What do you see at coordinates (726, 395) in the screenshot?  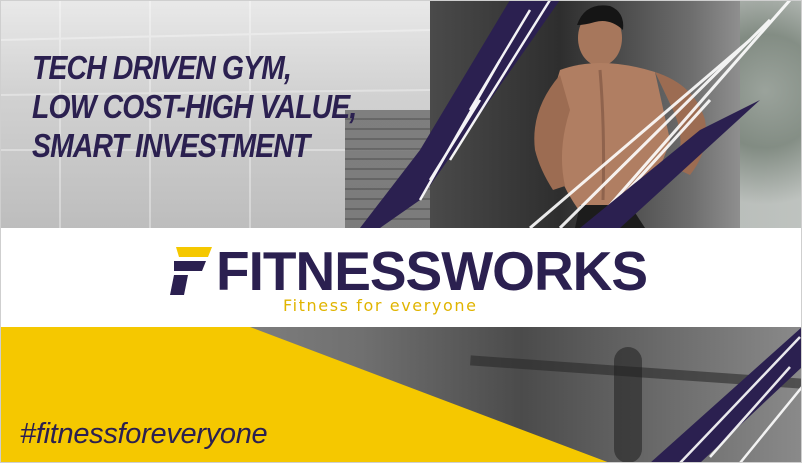 I see `purple-brush-stroke-bottom` at bounding box center [726, 395].